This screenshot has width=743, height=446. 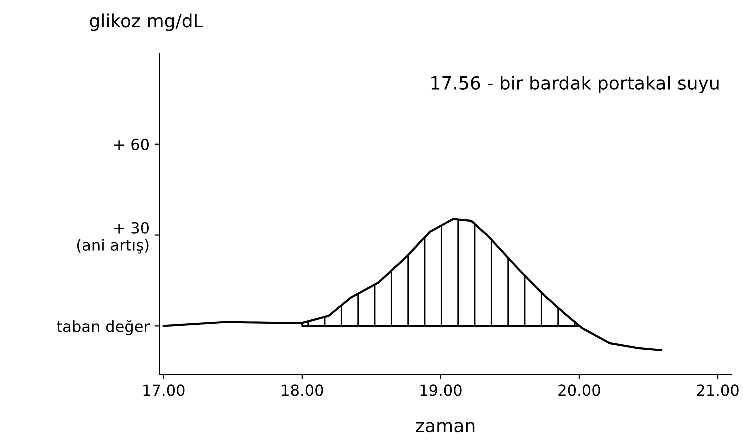 I want to click on annotation: 17.56 - bir bardak portakal suyu, so click(x=575, y=85).